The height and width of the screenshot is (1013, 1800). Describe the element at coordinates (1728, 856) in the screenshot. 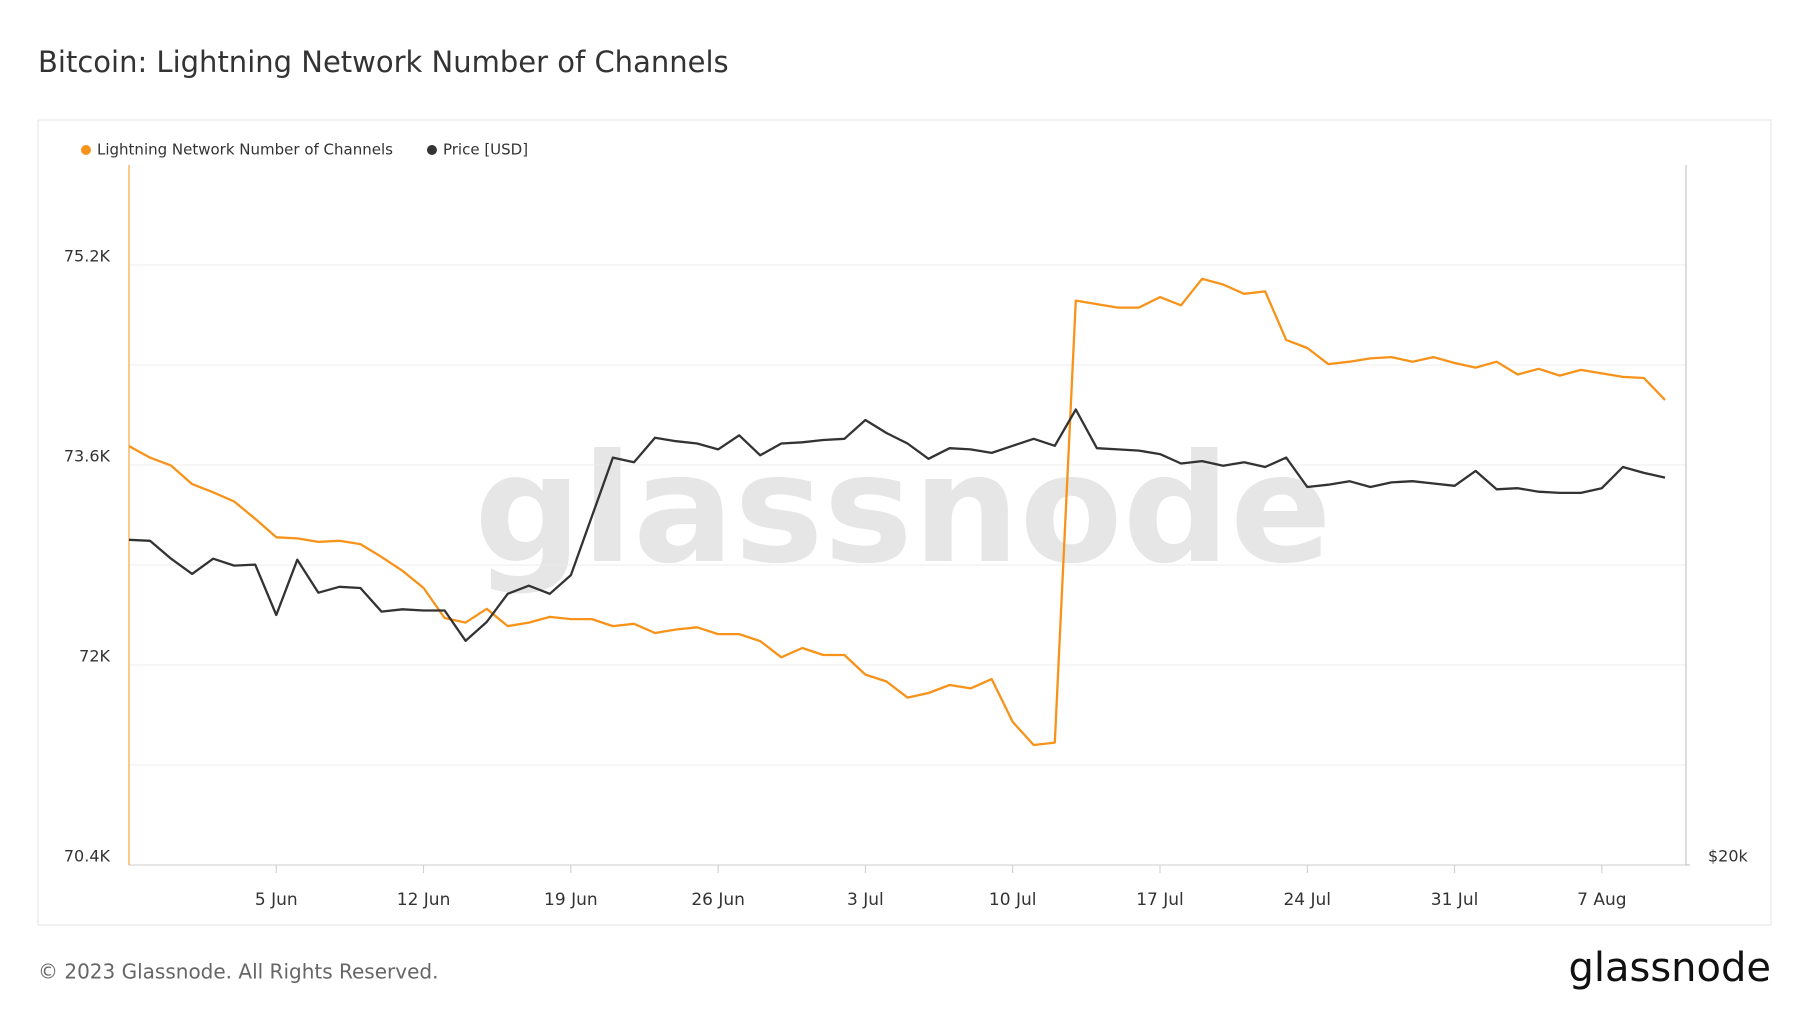

I see `y2-tick-label: $20k` at that location.